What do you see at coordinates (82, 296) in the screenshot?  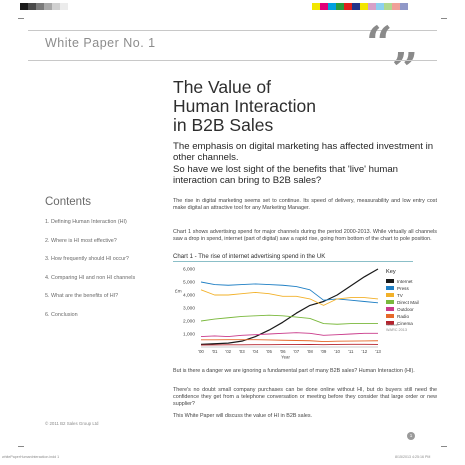 I see `contents-item: 5. What are the benefits of HI?` at bounding box center [82, 296].